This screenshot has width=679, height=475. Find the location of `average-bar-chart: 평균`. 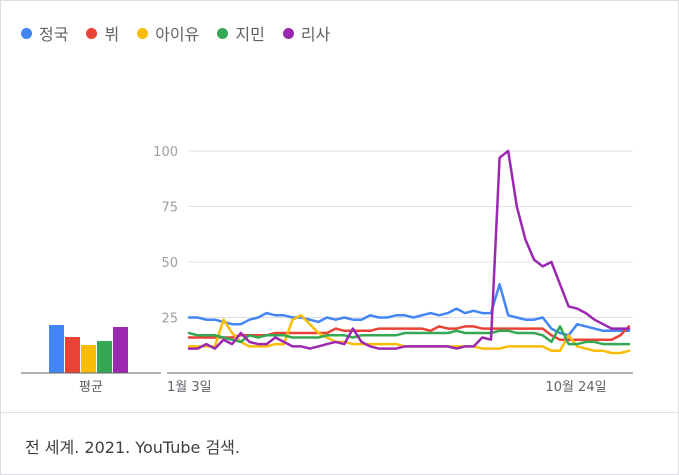

average-bar-chart: 평균 is located at coordinates (91, 360).